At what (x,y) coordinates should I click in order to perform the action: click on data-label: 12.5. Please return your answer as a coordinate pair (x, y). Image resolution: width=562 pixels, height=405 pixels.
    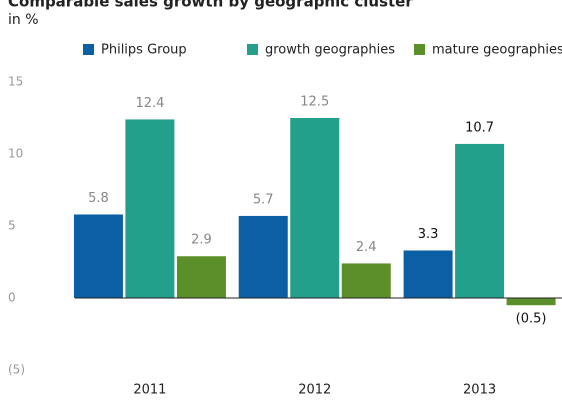
    Looking at the image, I should click on (314, 102).